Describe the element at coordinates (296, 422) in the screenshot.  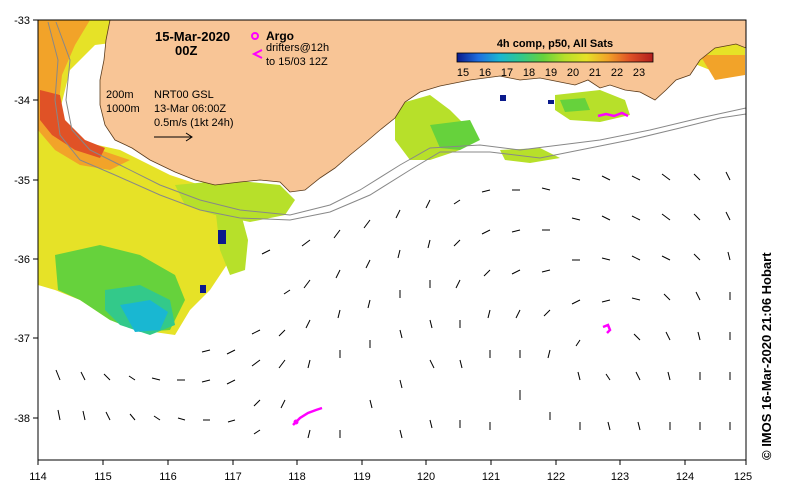
I see `argo-float-marker` at that location.